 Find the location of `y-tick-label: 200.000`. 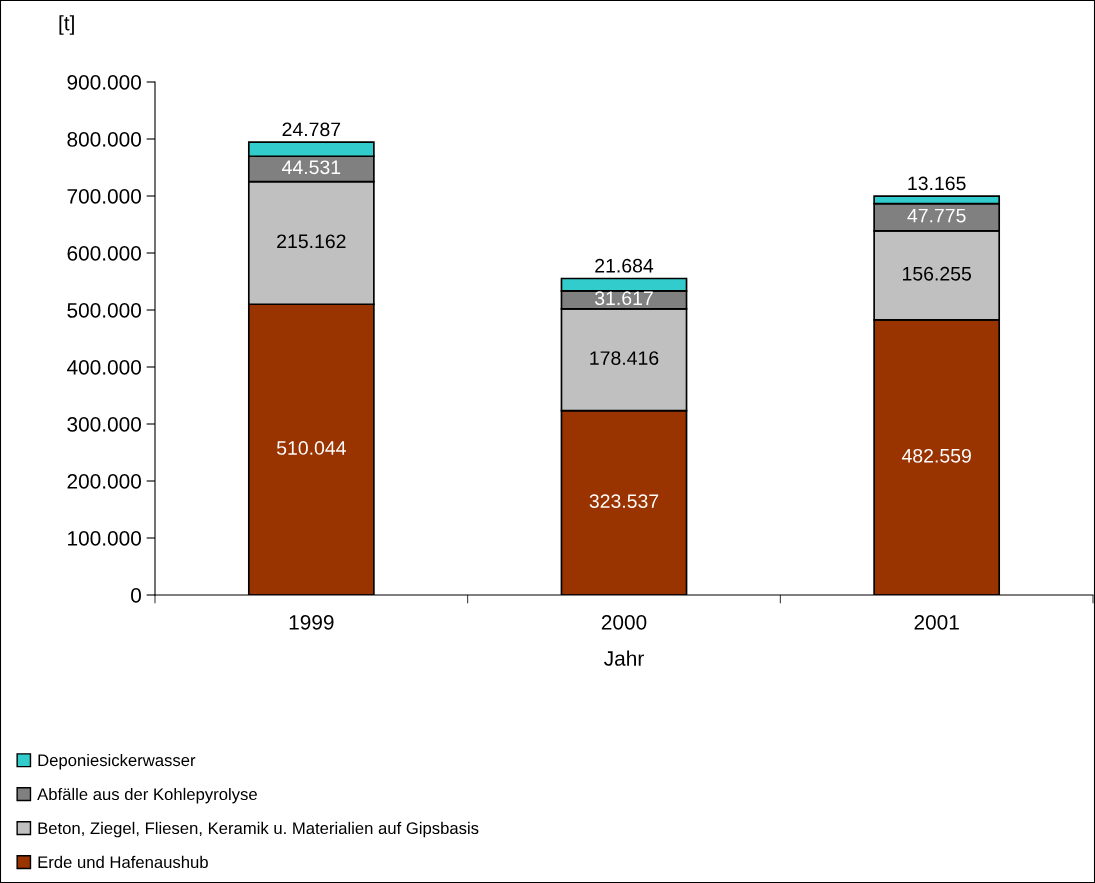

y-tick-label: 200.000 is located at coordinates (104, 481).